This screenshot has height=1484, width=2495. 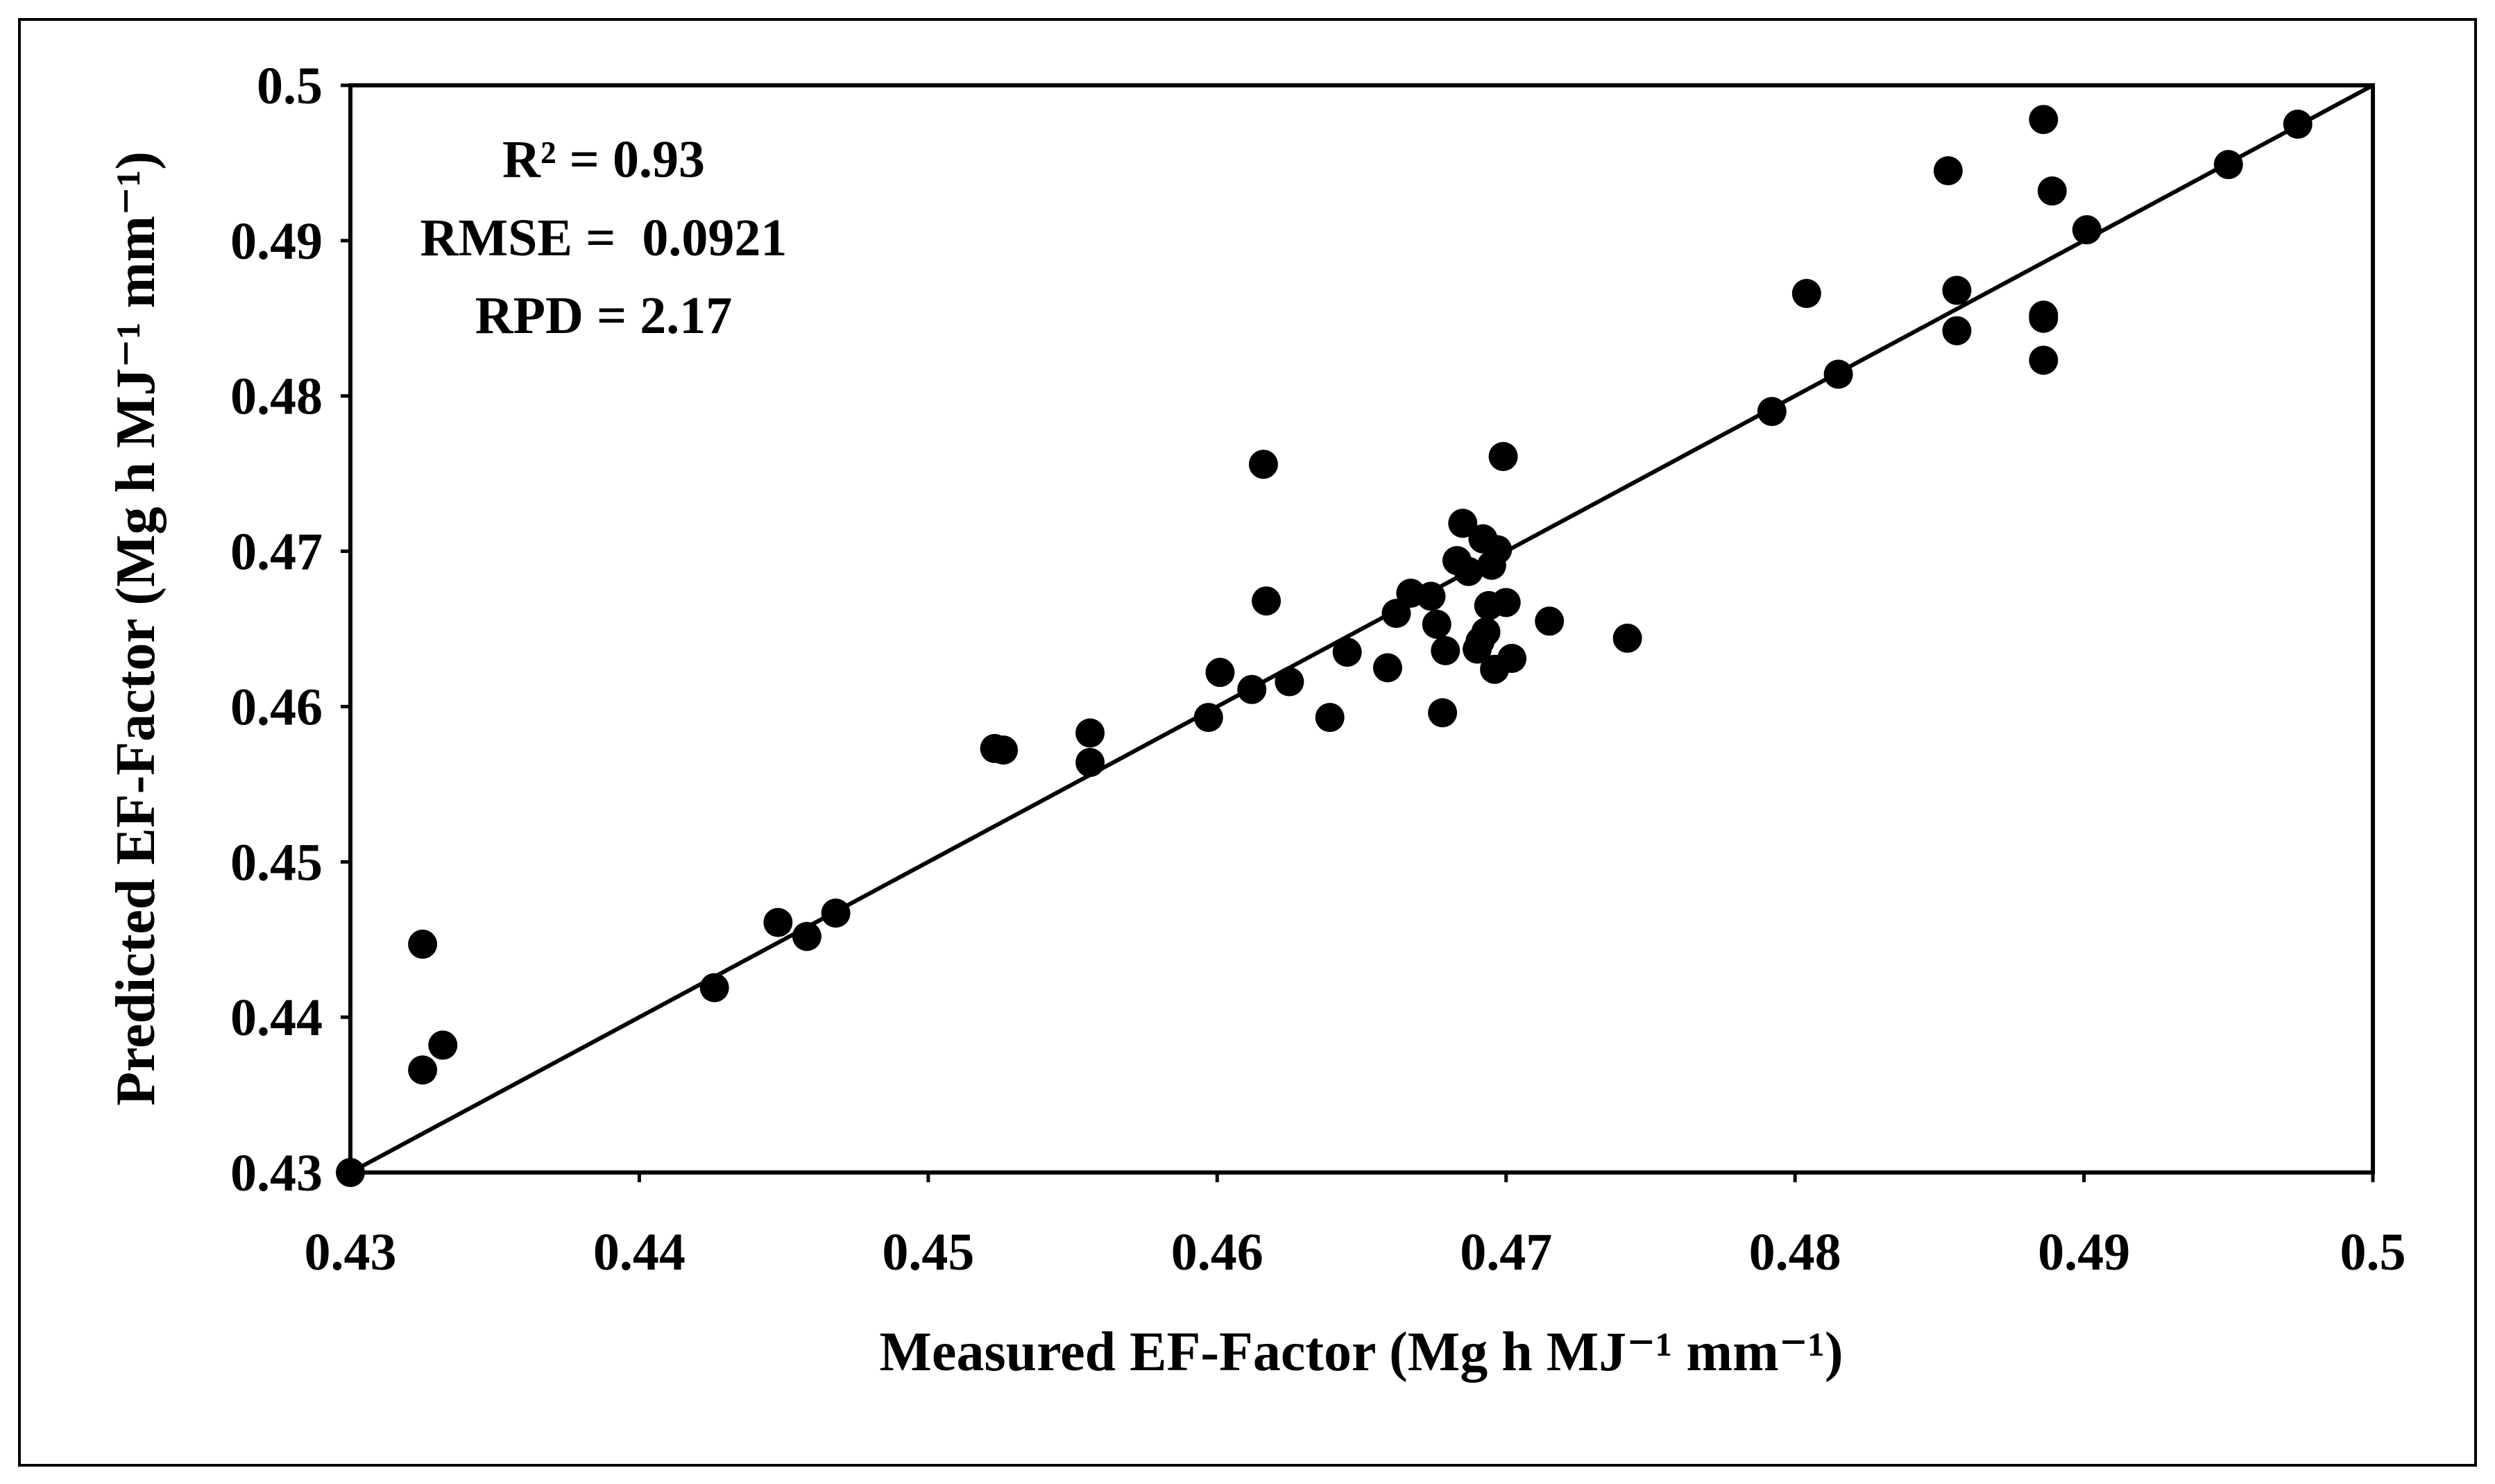 What do you see at coordinates (2084, 1252) in the screenshot?
I see `x-tick-label: 0.49` at bounding box center [2084, 1252].